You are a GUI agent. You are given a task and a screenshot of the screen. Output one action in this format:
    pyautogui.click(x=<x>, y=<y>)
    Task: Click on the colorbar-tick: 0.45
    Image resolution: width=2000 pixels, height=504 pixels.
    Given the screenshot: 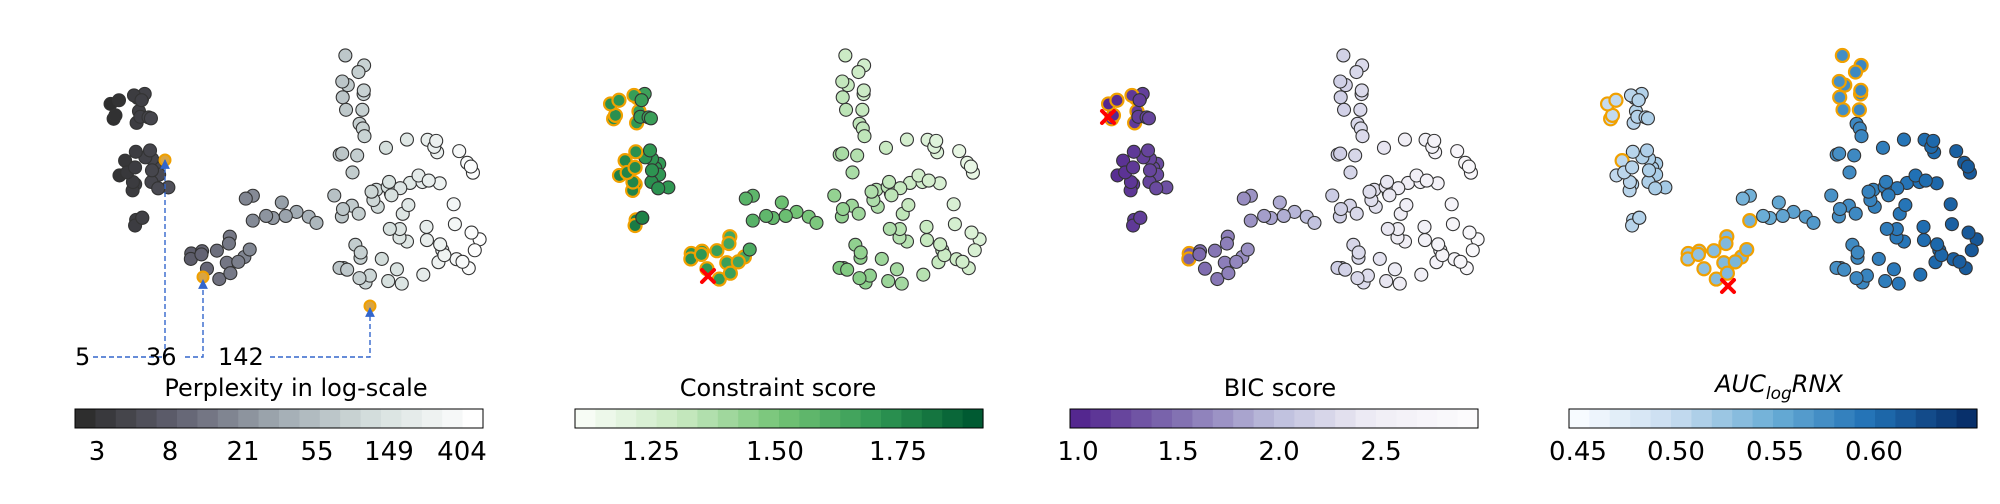 What is the action you would take?
    pyautogui.click(x=1578, y=452)
    